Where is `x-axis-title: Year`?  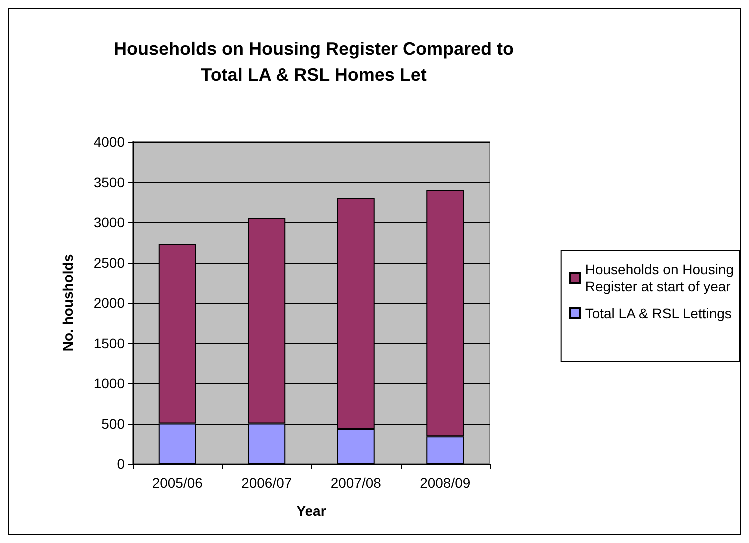
x-axis-title: Year is located at coordinates (311, 511).